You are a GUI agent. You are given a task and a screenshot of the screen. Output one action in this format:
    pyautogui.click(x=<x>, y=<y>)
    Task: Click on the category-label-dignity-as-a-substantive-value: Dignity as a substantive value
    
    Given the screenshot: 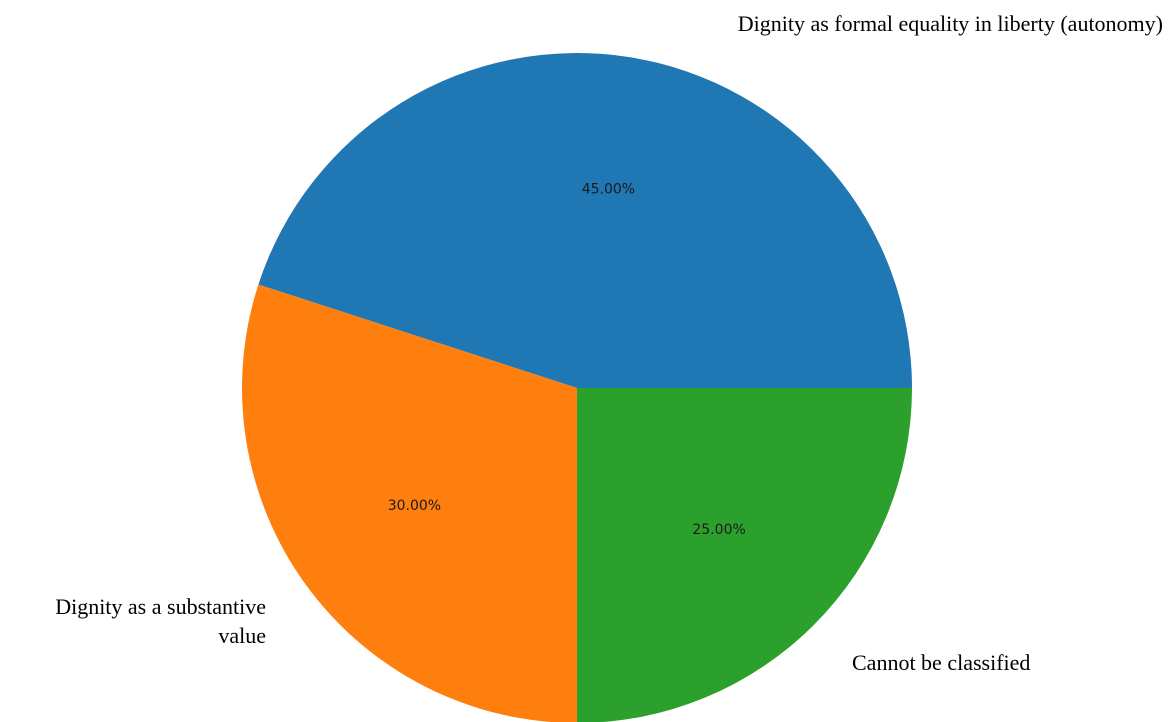 What is the action you would take?
    pyautogui.click(x=160, y=621)
    